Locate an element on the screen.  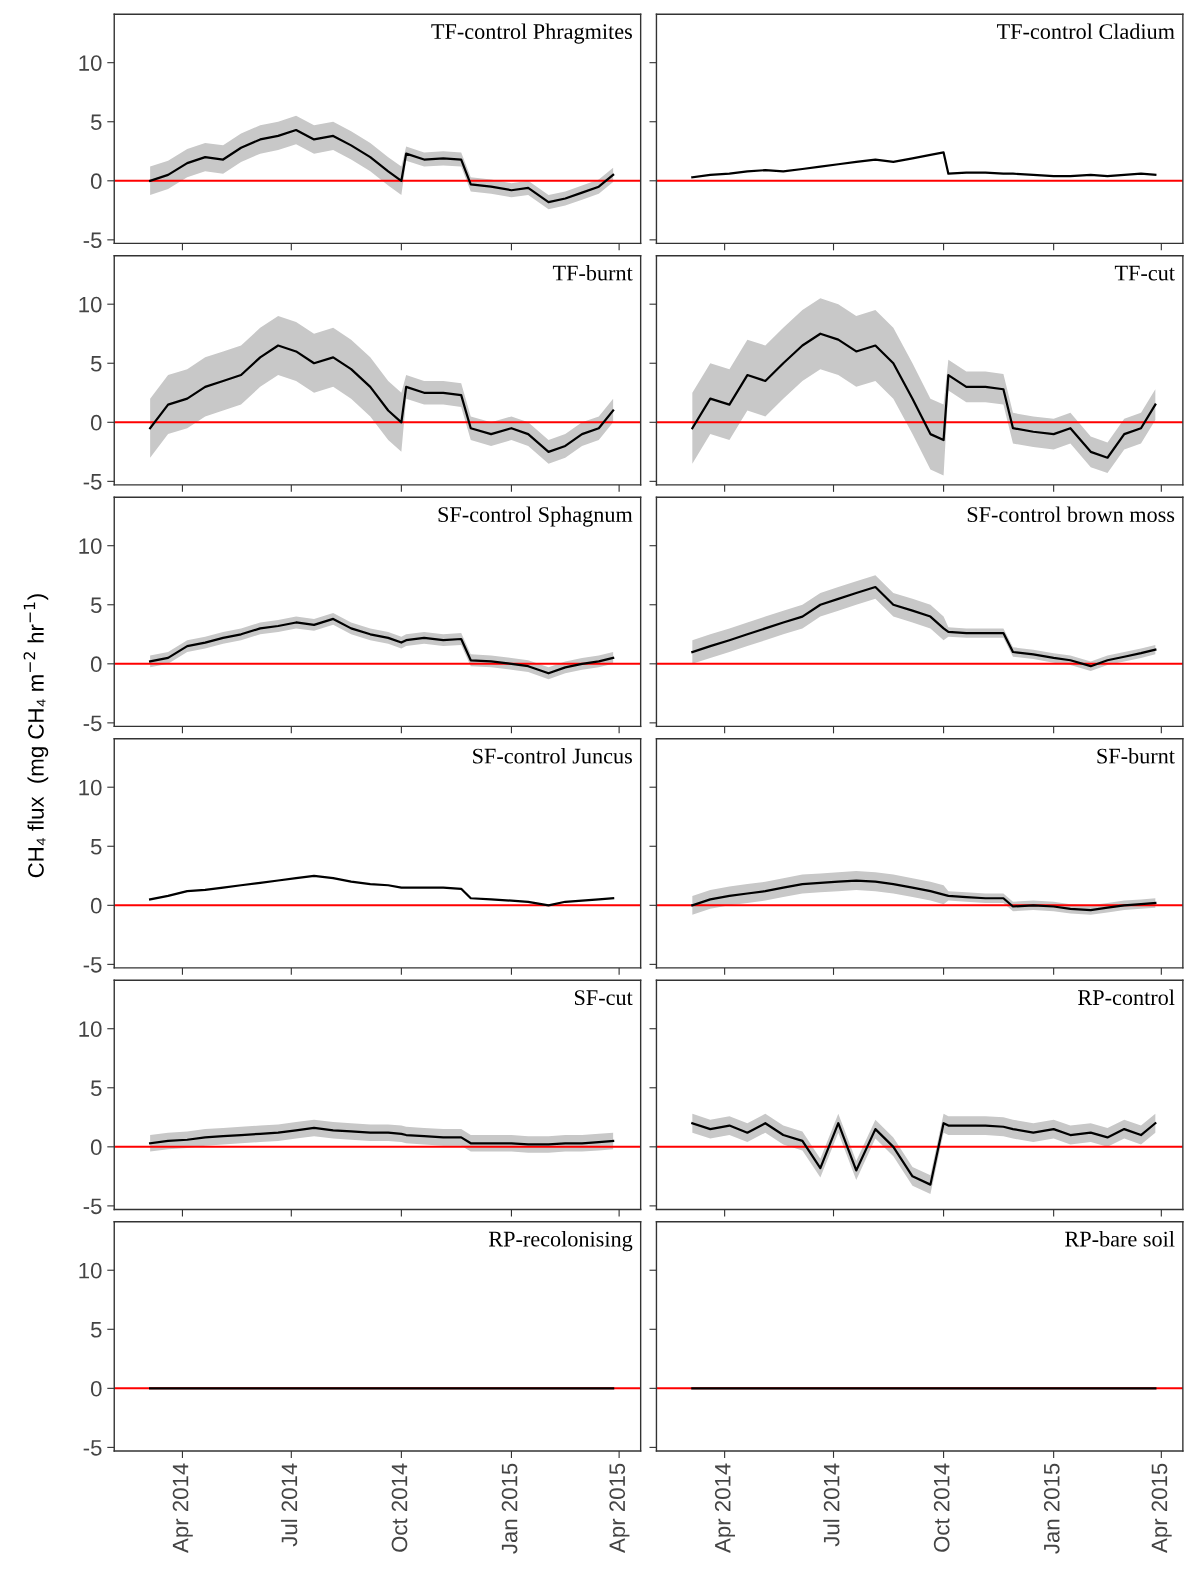
chart-title: TF-cut is located at coordinates (1144, 273).